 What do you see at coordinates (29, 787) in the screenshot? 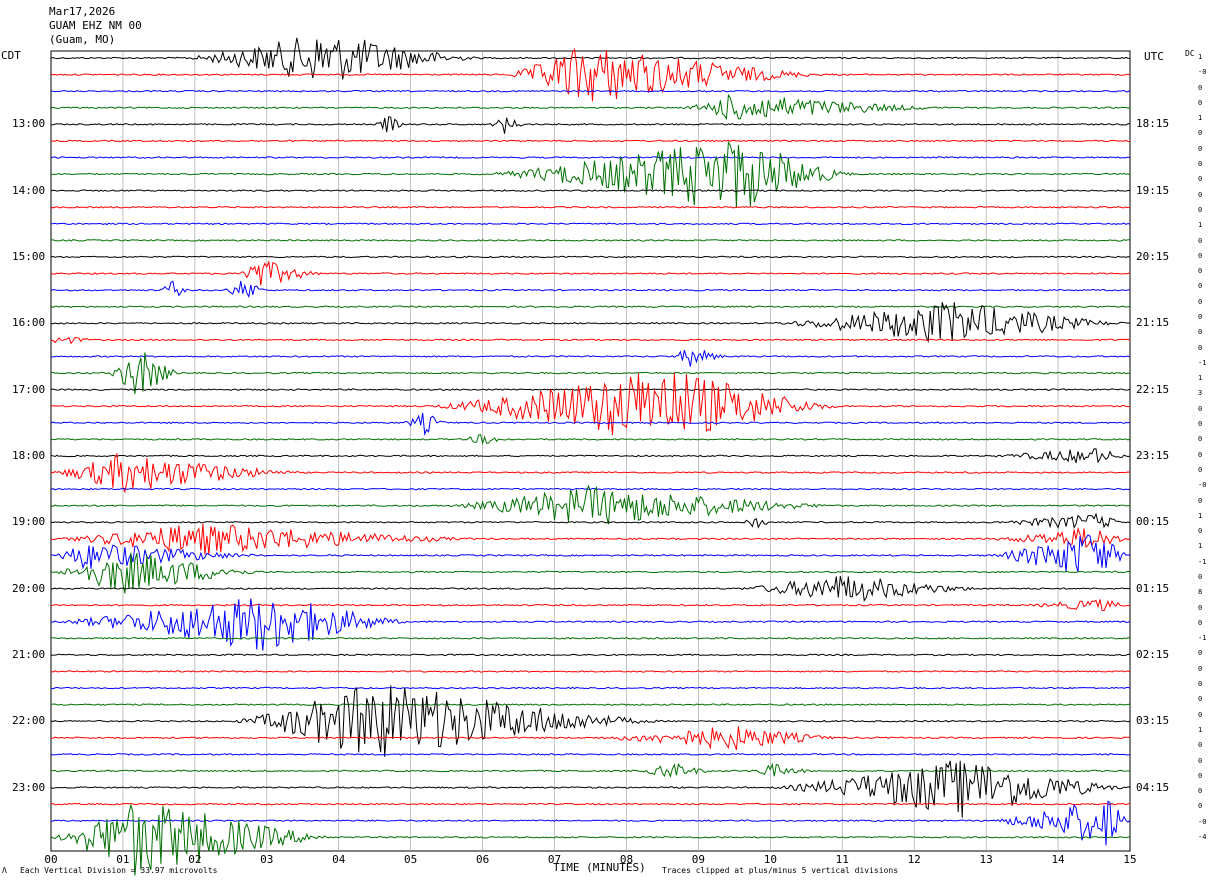
I see `left-hour-label: 23:00` at bounding box center [29, 787].